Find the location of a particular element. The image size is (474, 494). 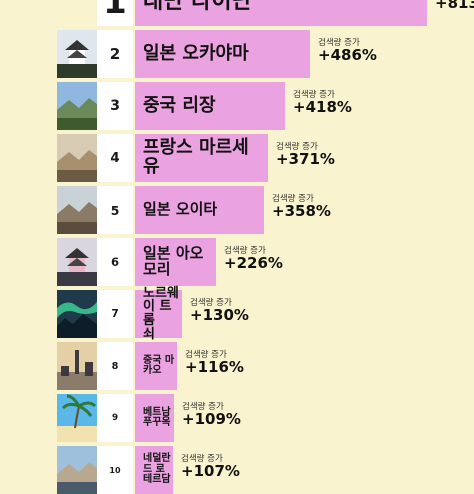

increase-label: 검색량 증가 +116% is located at coordinates (240, 366).